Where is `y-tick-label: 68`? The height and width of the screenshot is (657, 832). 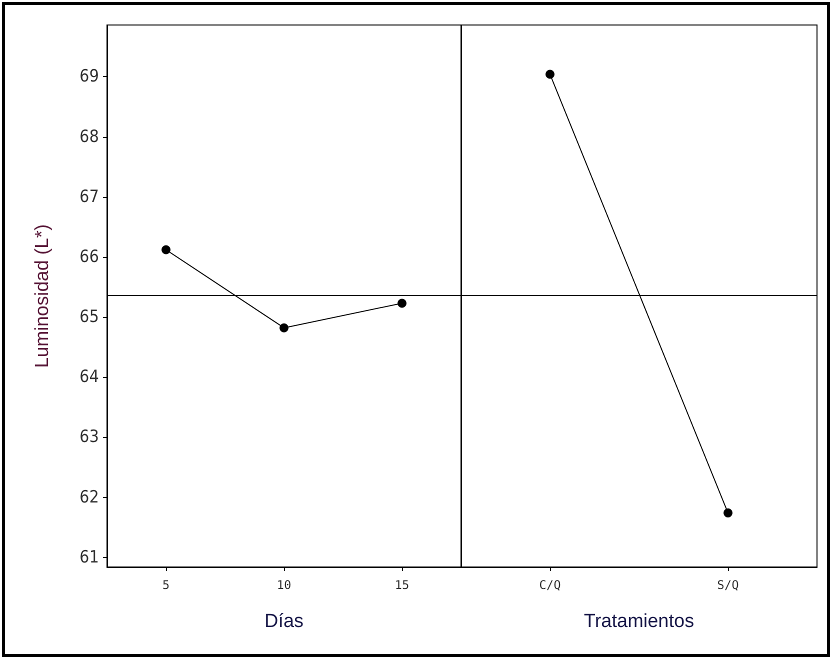 y-tick-label: 68 is located at coordinates (89, 136).